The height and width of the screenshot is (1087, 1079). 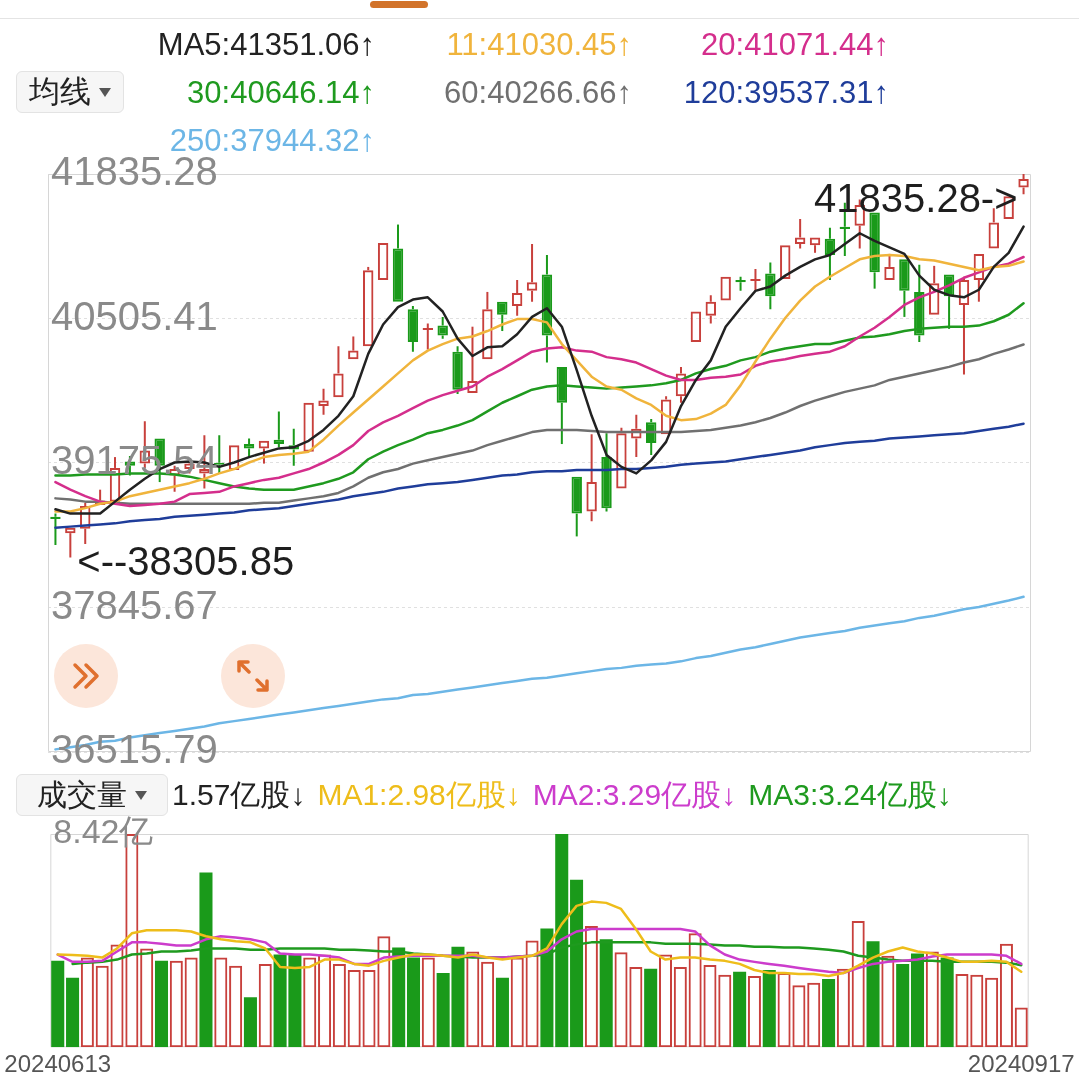 I want to click on y-tick-label: 40505.41, so click(x=134, y=315).